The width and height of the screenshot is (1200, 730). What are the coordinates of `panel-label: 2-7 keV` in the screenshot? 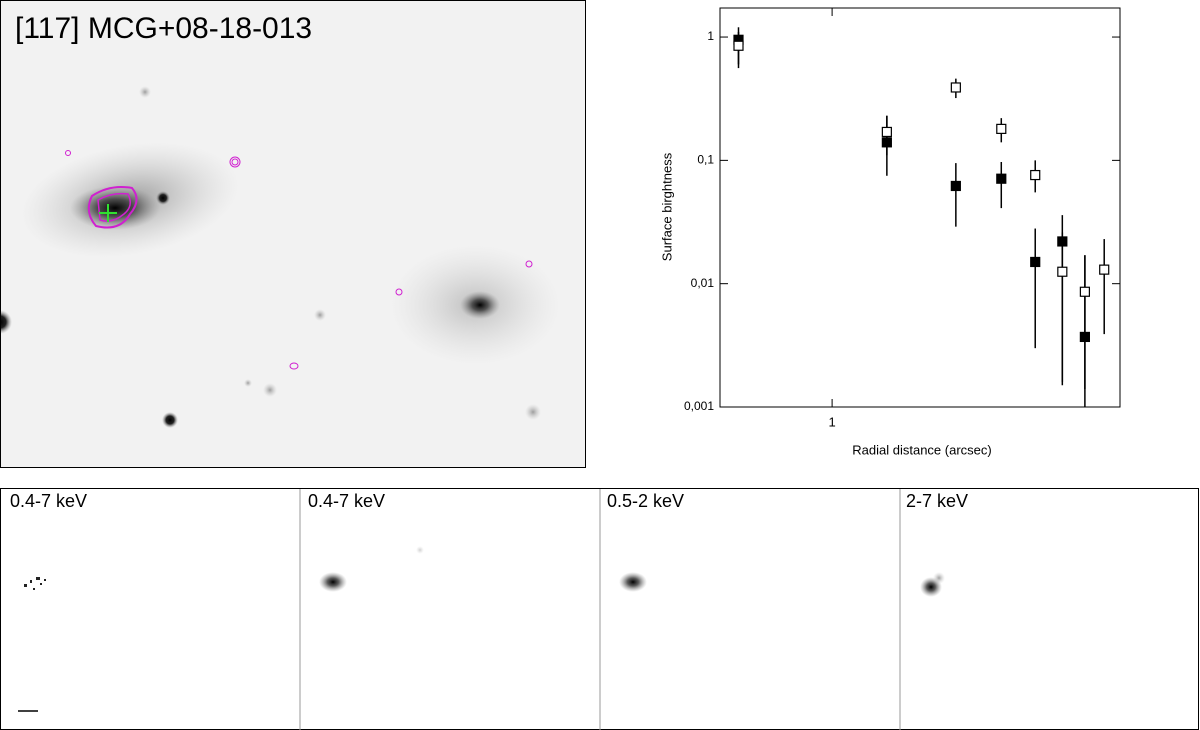 It's located at (937, 501).